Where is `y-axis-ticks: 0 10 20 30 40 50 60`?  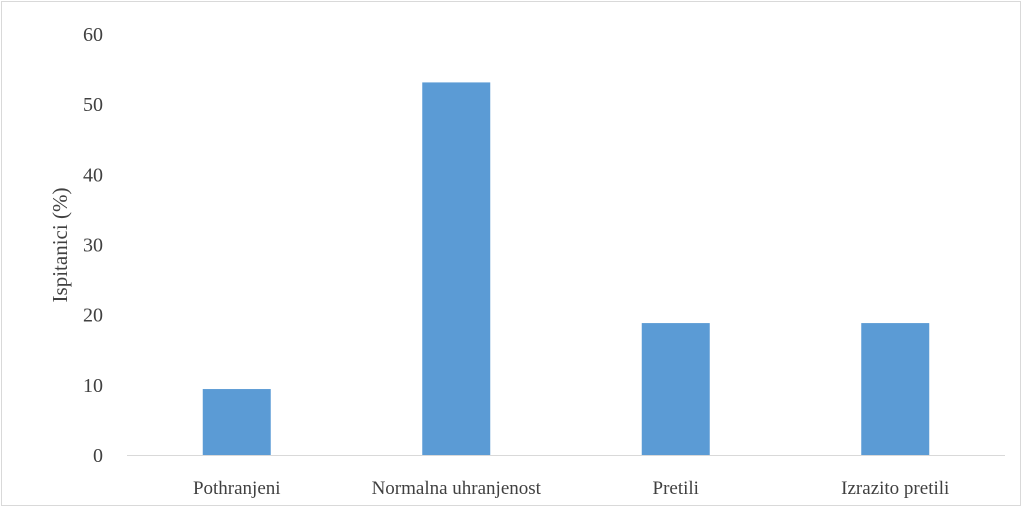
y-axis-ticks: 0 10 20 30 40 50 60 is located at coordinates (93, 245).